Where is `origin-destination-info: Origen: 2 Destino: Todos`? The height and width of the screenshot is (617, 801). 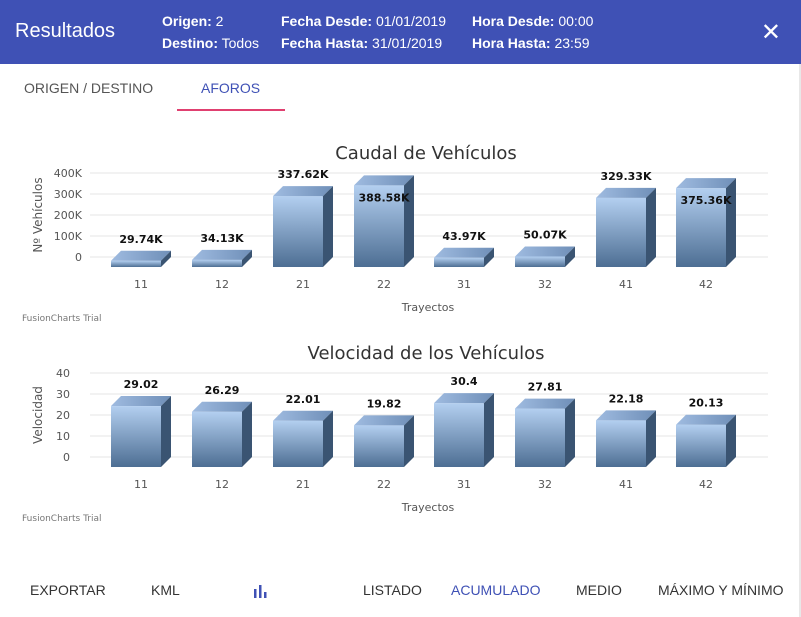 origin-destination-info: Origen: 2 Destino: Todos is located at coordinates (210, 32).